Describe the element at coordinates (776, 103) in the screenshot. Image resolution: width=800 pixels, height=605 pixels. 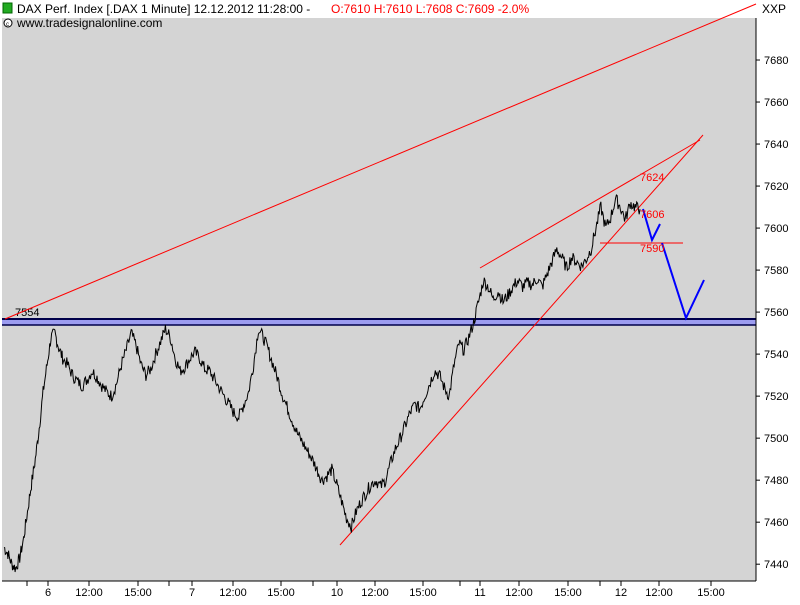
I see `y-tick-label: 7660` at that location.